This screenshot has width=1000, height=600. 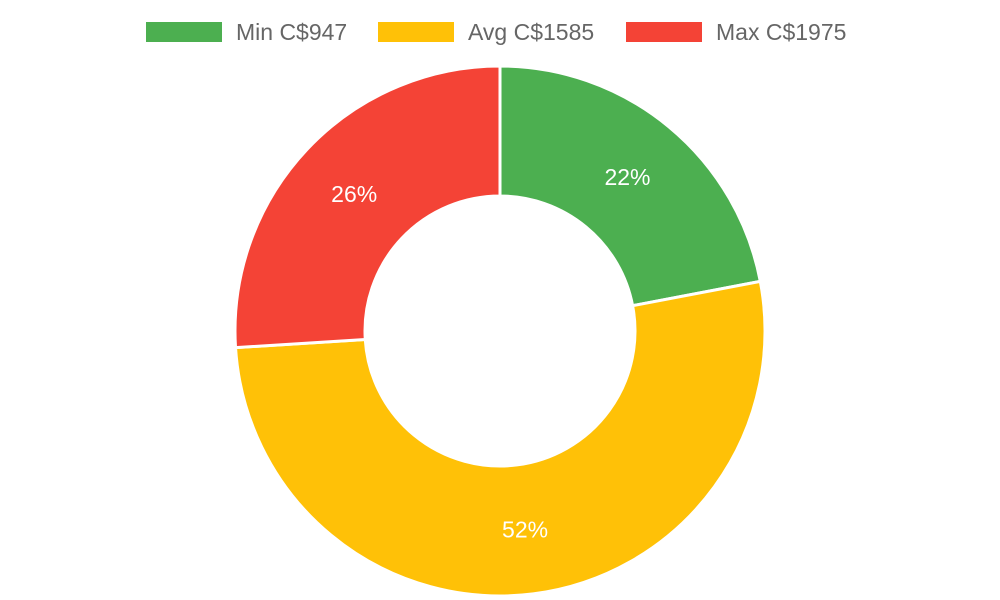 What do you see at coordinates (354, 194) in the screenshot?
I see `slice-label-max: 26%` at bounding box center [354, 194].